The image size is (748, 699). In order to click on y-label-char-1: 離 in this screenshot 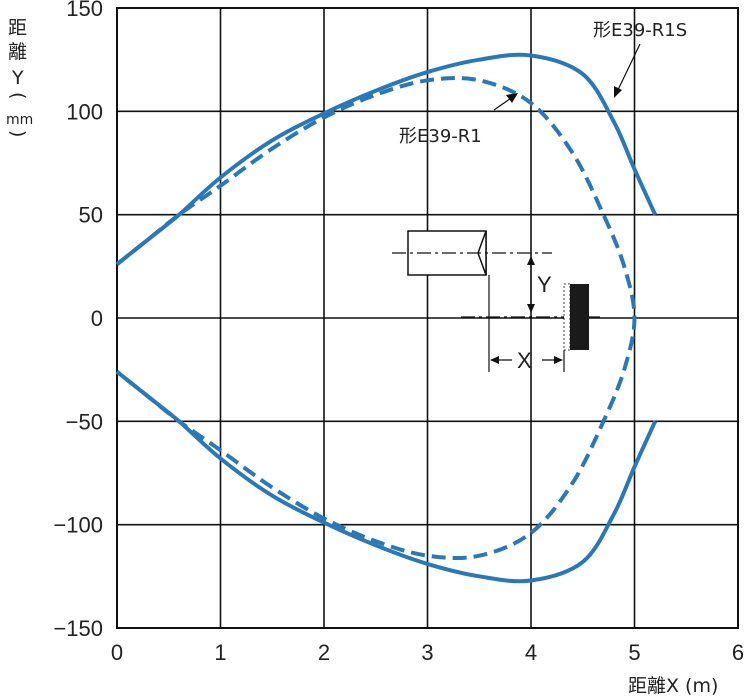, I will do `click(17, 52)`.